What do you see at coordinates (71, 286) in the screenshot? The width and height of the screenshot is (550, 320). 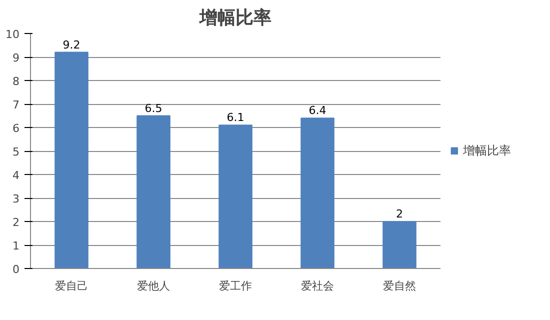 I see `x-tick-label: 爱自己` at bounding box center [71, 286].